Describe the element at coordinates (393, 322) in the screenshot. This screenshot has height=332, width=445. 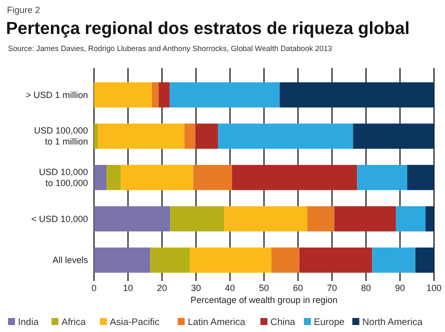
I see `legend-label: North America` at that location.